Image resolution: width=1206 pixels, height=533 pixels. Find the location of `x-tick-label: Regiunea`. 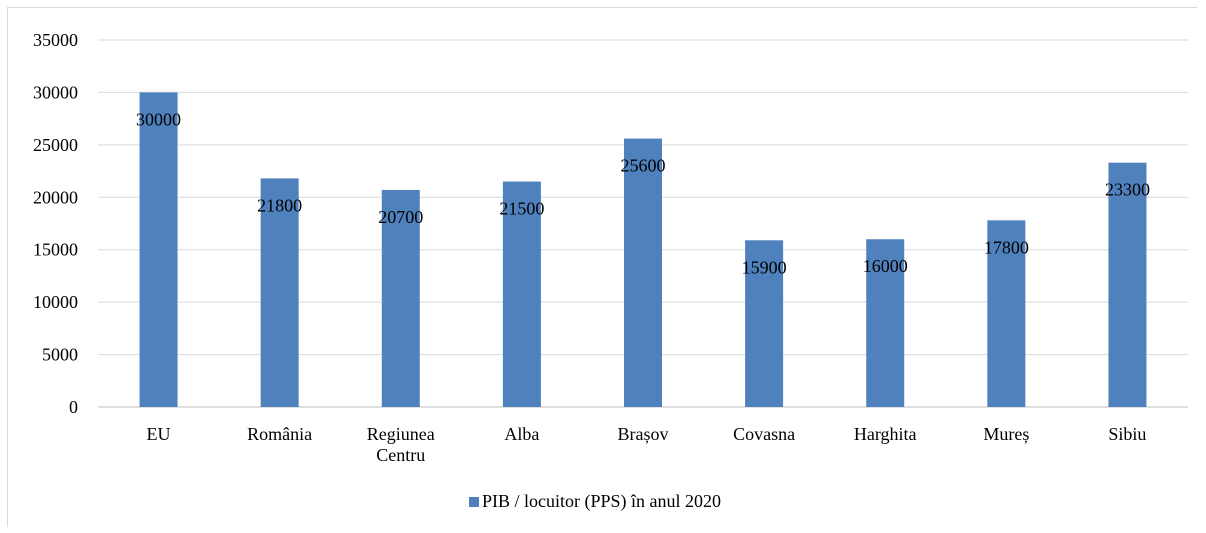

x-tick-label: Regiunea is located at coordinates (401, 434).